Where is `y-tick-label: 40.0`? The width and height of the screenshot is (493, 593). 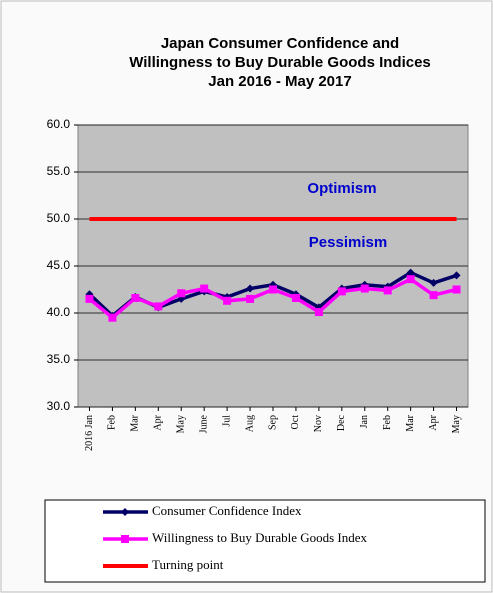
y-tick-label: 40.0 is located at coordinates (59, 312).